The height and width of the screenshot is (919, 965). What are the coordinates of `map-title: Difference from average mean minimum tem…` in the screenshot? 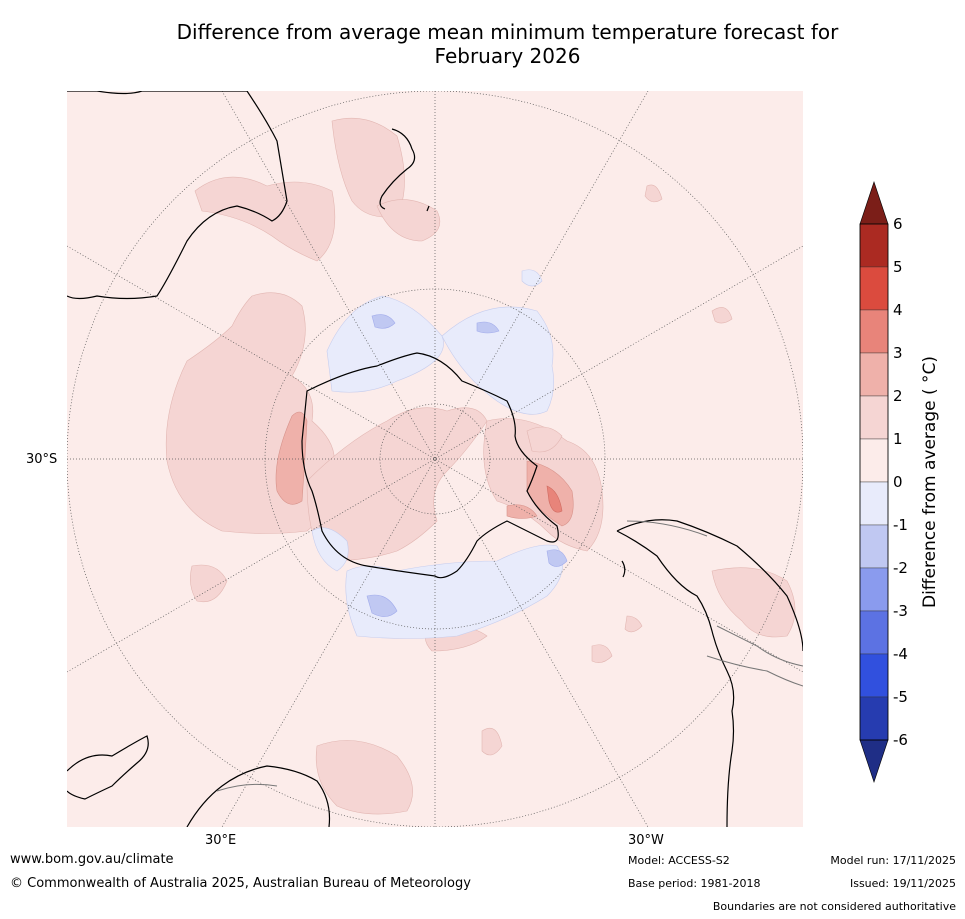 It's located at (482, 44).